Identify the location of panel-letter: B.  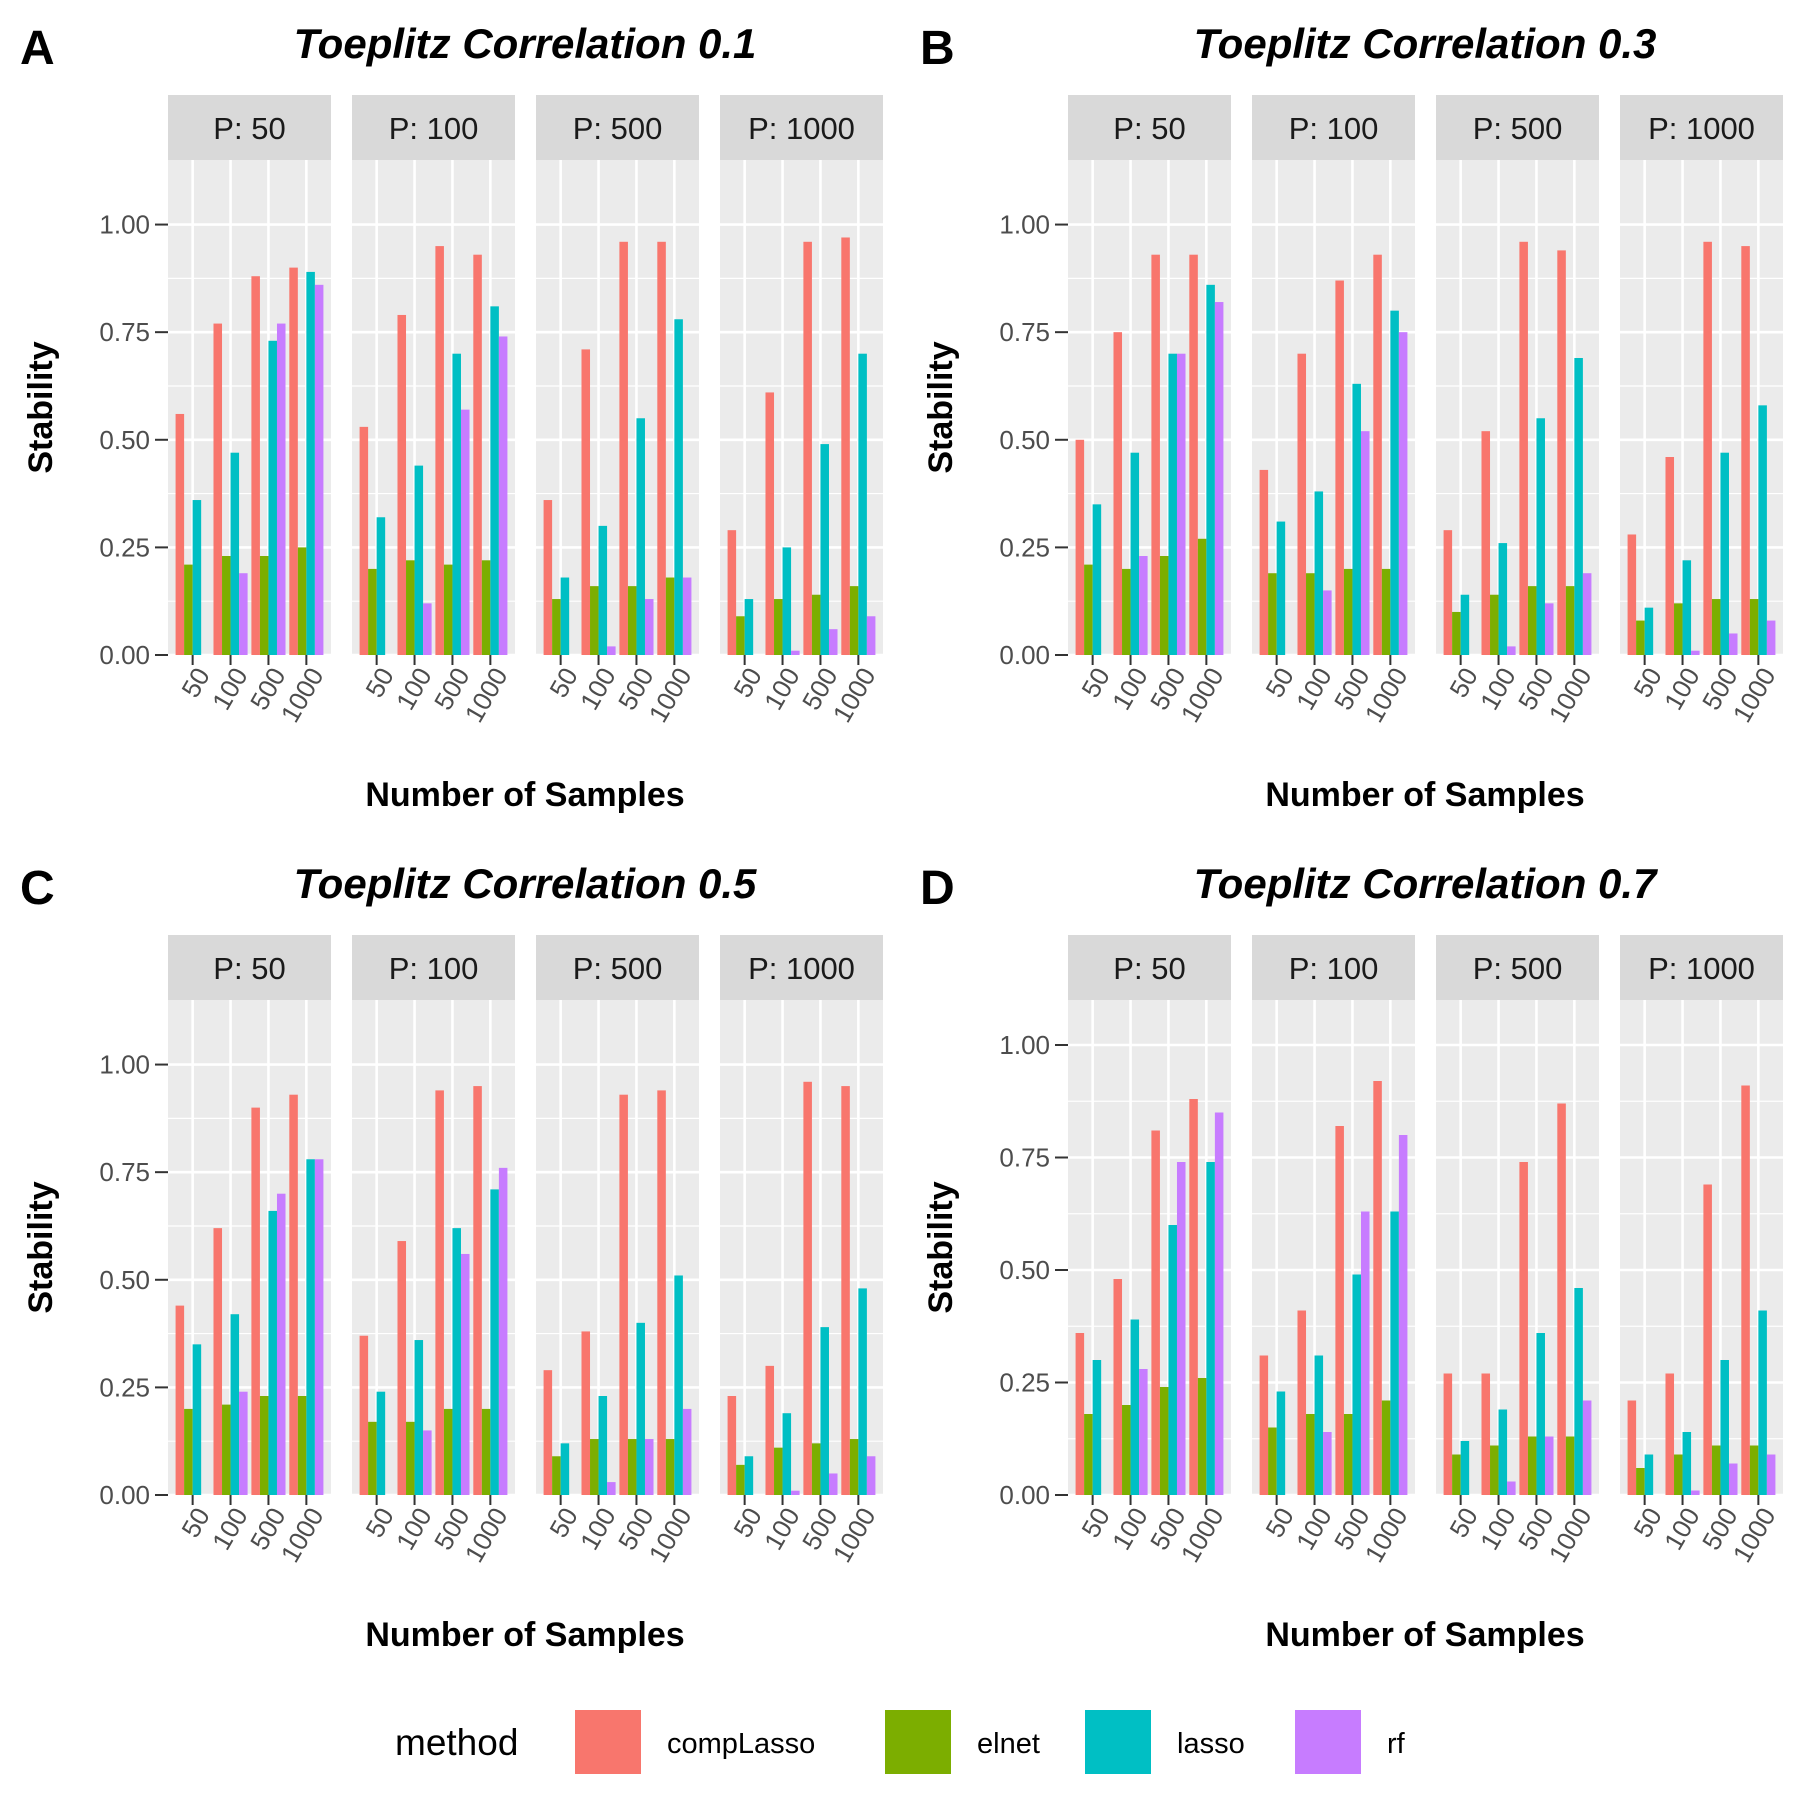
(937, 48).